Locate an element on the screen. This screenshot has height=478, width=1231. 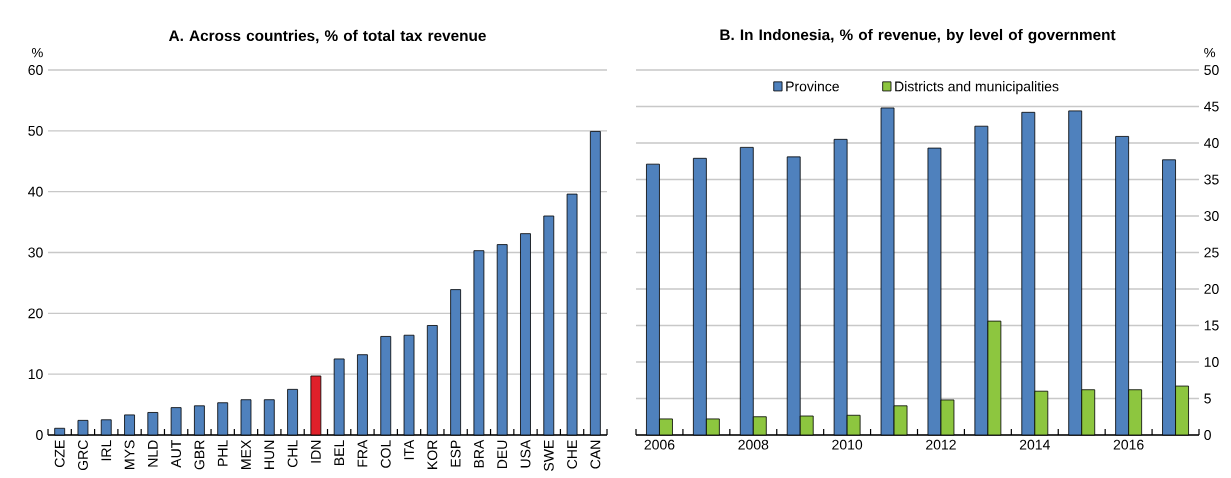
x-tick-label: 2006 is located at coordinates (659, 444).